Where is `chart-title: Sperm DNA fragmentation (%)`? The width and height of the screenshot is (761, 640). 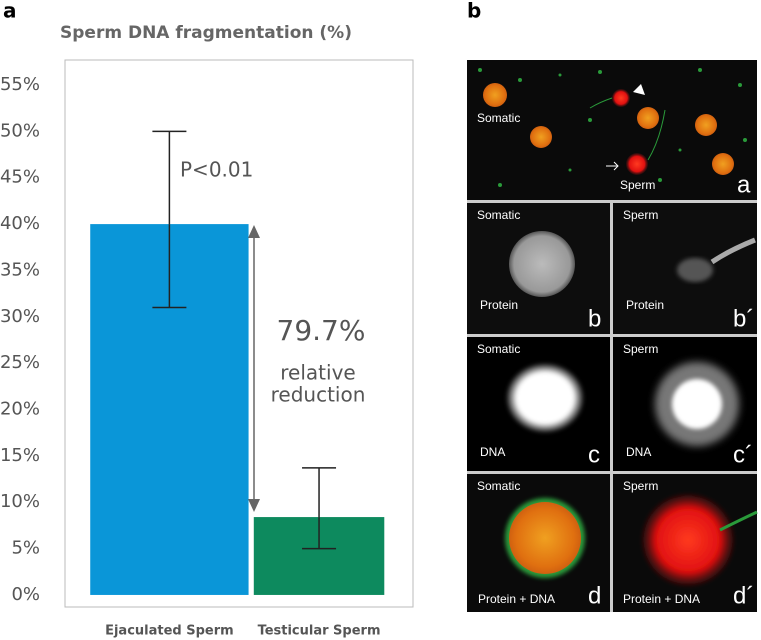 chart-title: Sperm DNA fragmentation (%) is located at coordinates (206, 33).